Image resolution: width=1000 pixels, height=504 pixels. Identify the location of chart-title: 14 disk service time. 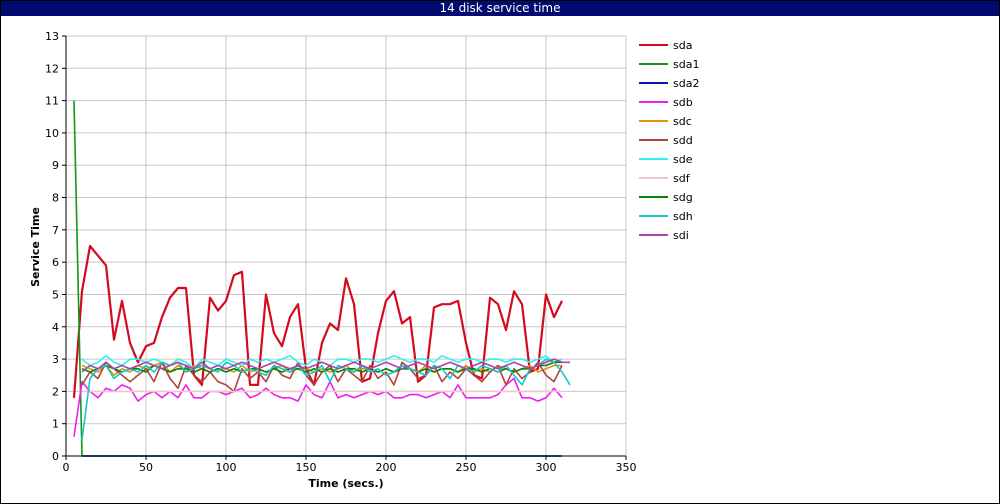
(500, 8).